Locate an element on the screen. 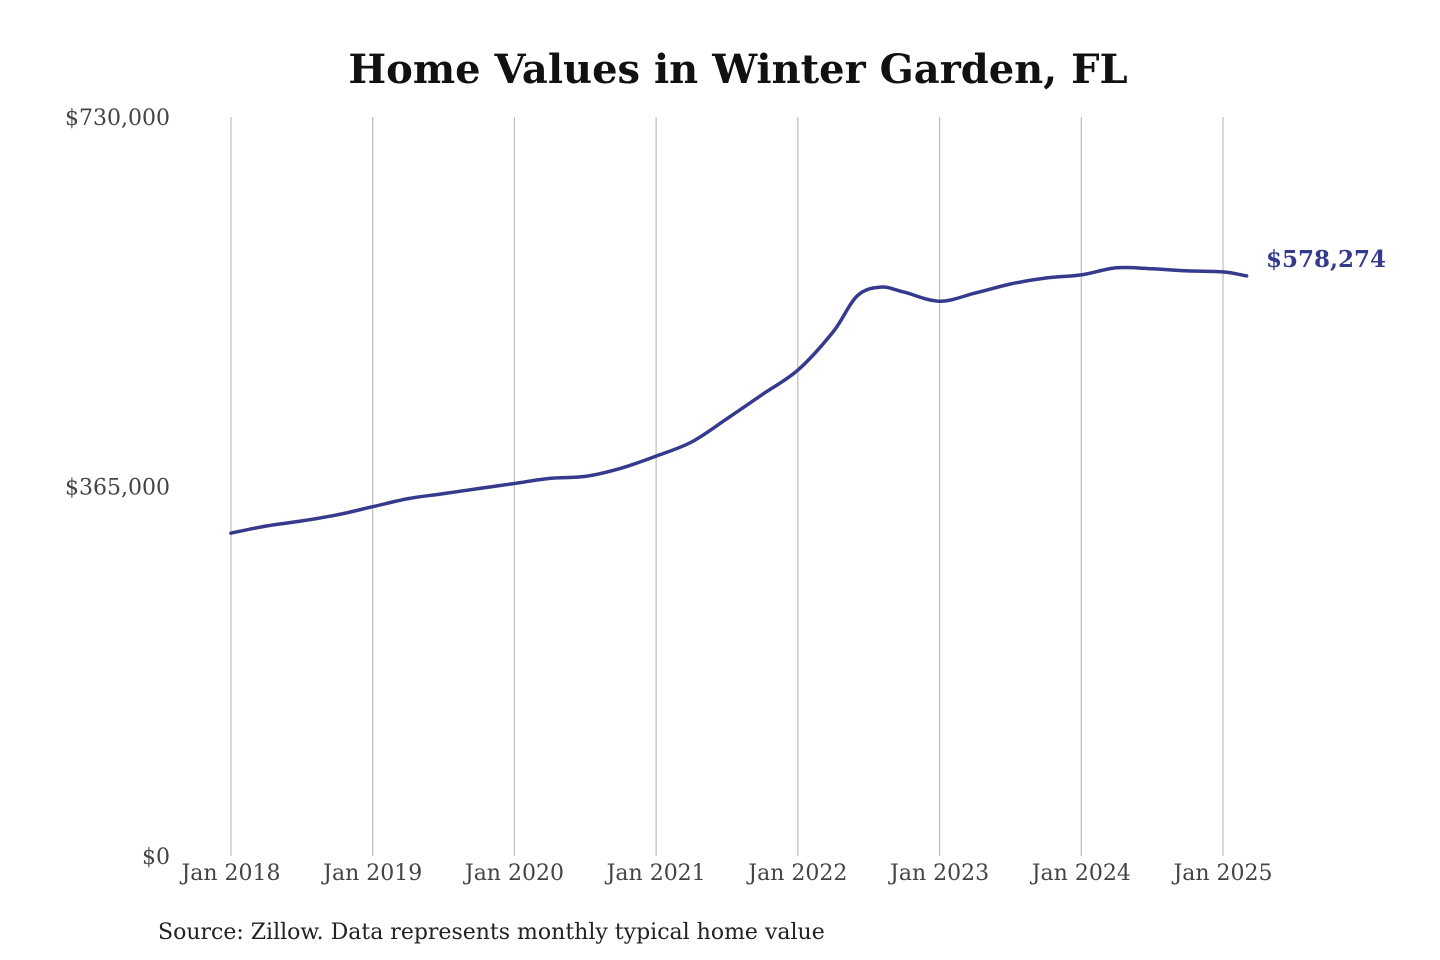 The image size is (1440, 960). end-value-label: $578,274 is located at coordinates (1326, 259).